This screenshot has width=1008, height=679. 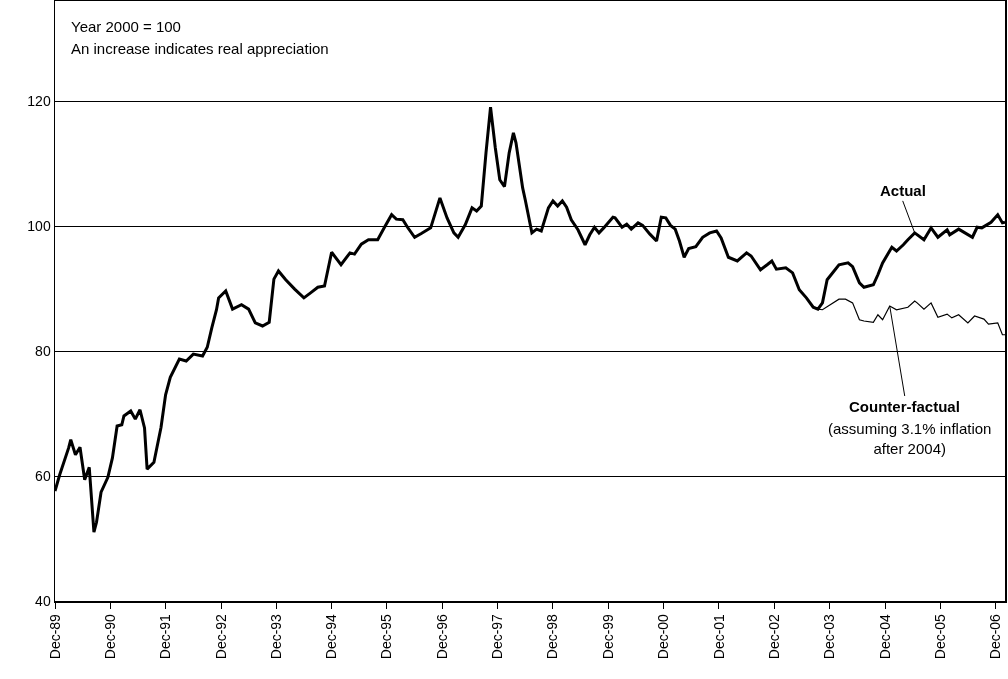 I want to click on y-tick-label: 40, so click(x=43, y=600).